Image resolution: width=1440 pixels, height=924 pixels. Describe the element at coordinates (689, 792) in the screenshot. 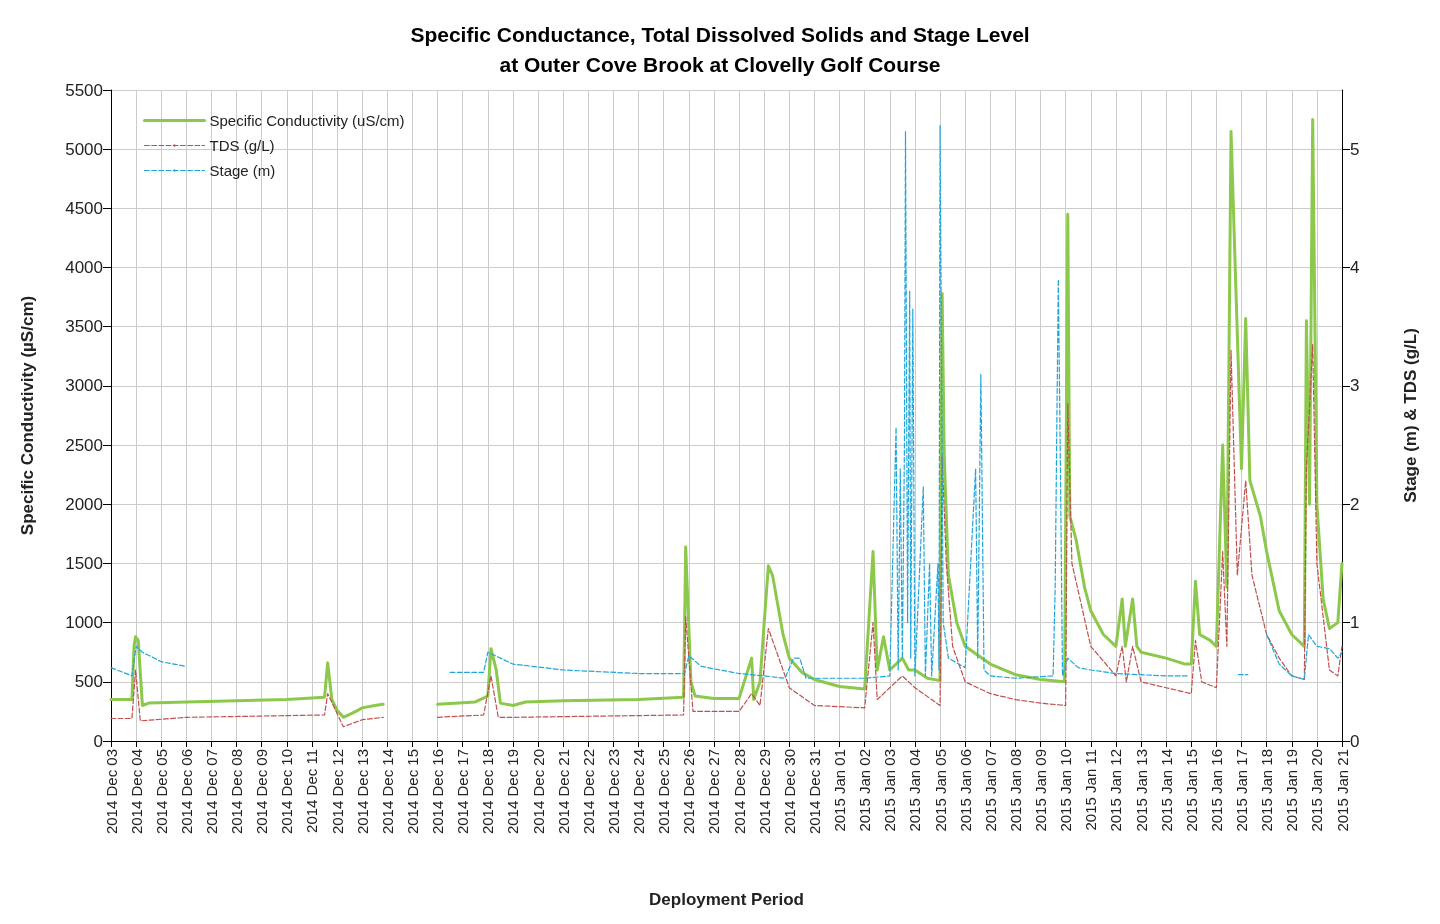

I see `x-tick-label: 2014 Dec 26` at that location.